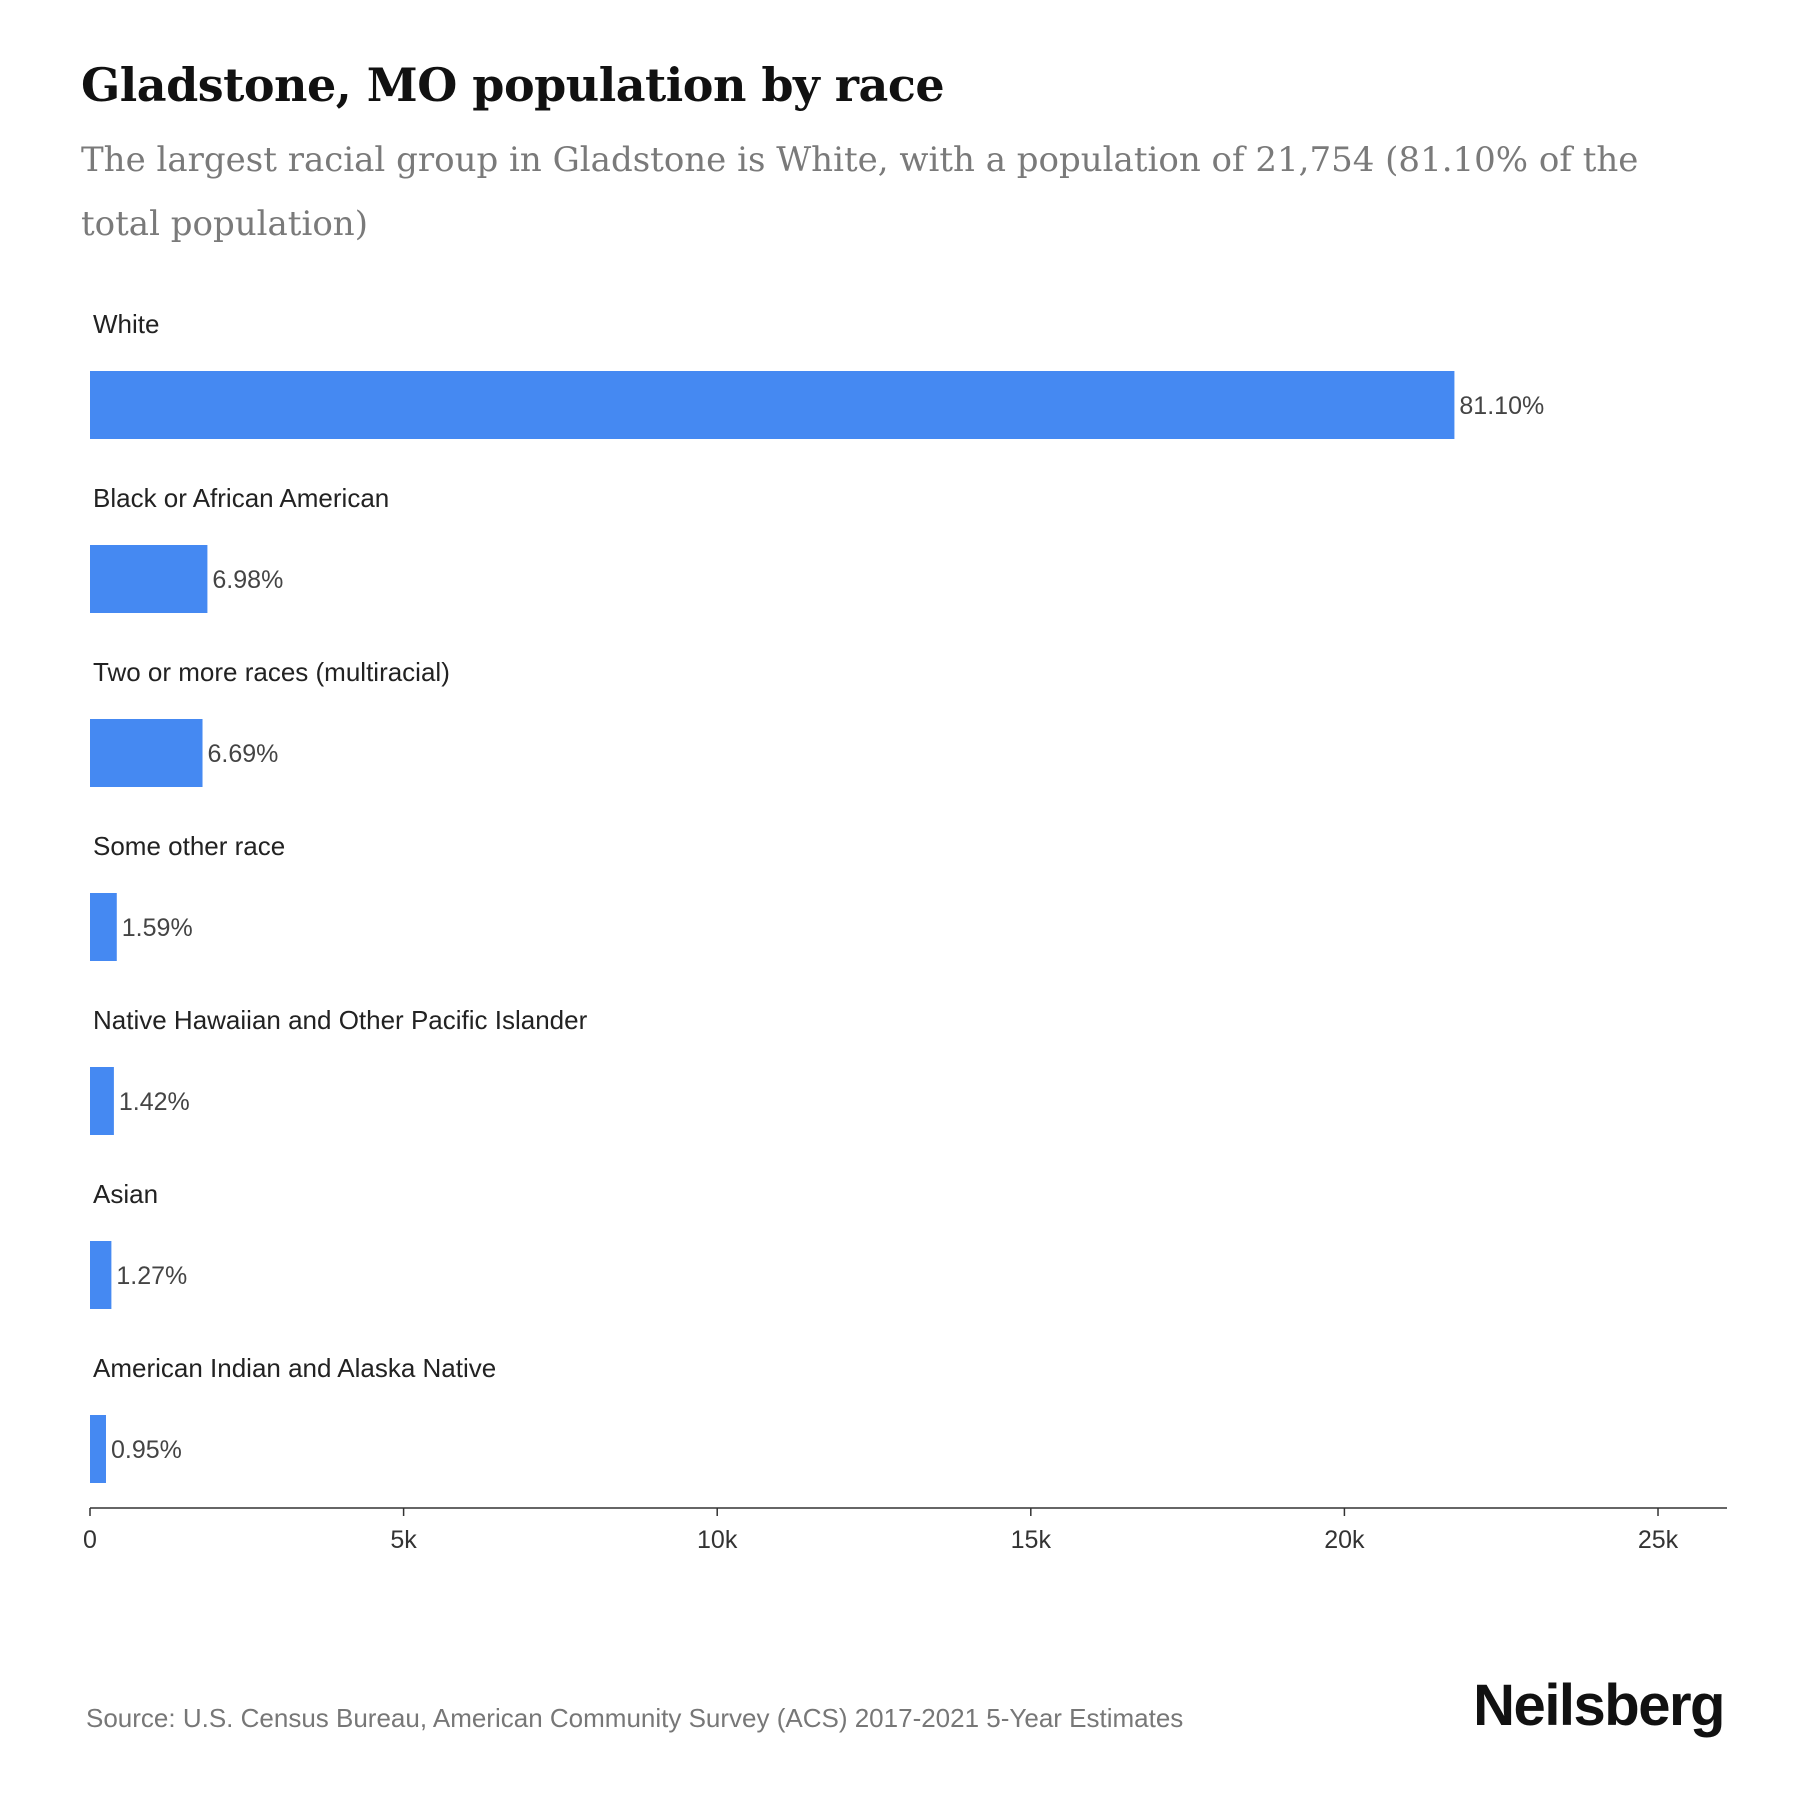 This screenshot has width=1800, height=1800. Describe the element at coordinates (90, 1540) in the screenshot. I see `x-tick-label: 0` at that location.